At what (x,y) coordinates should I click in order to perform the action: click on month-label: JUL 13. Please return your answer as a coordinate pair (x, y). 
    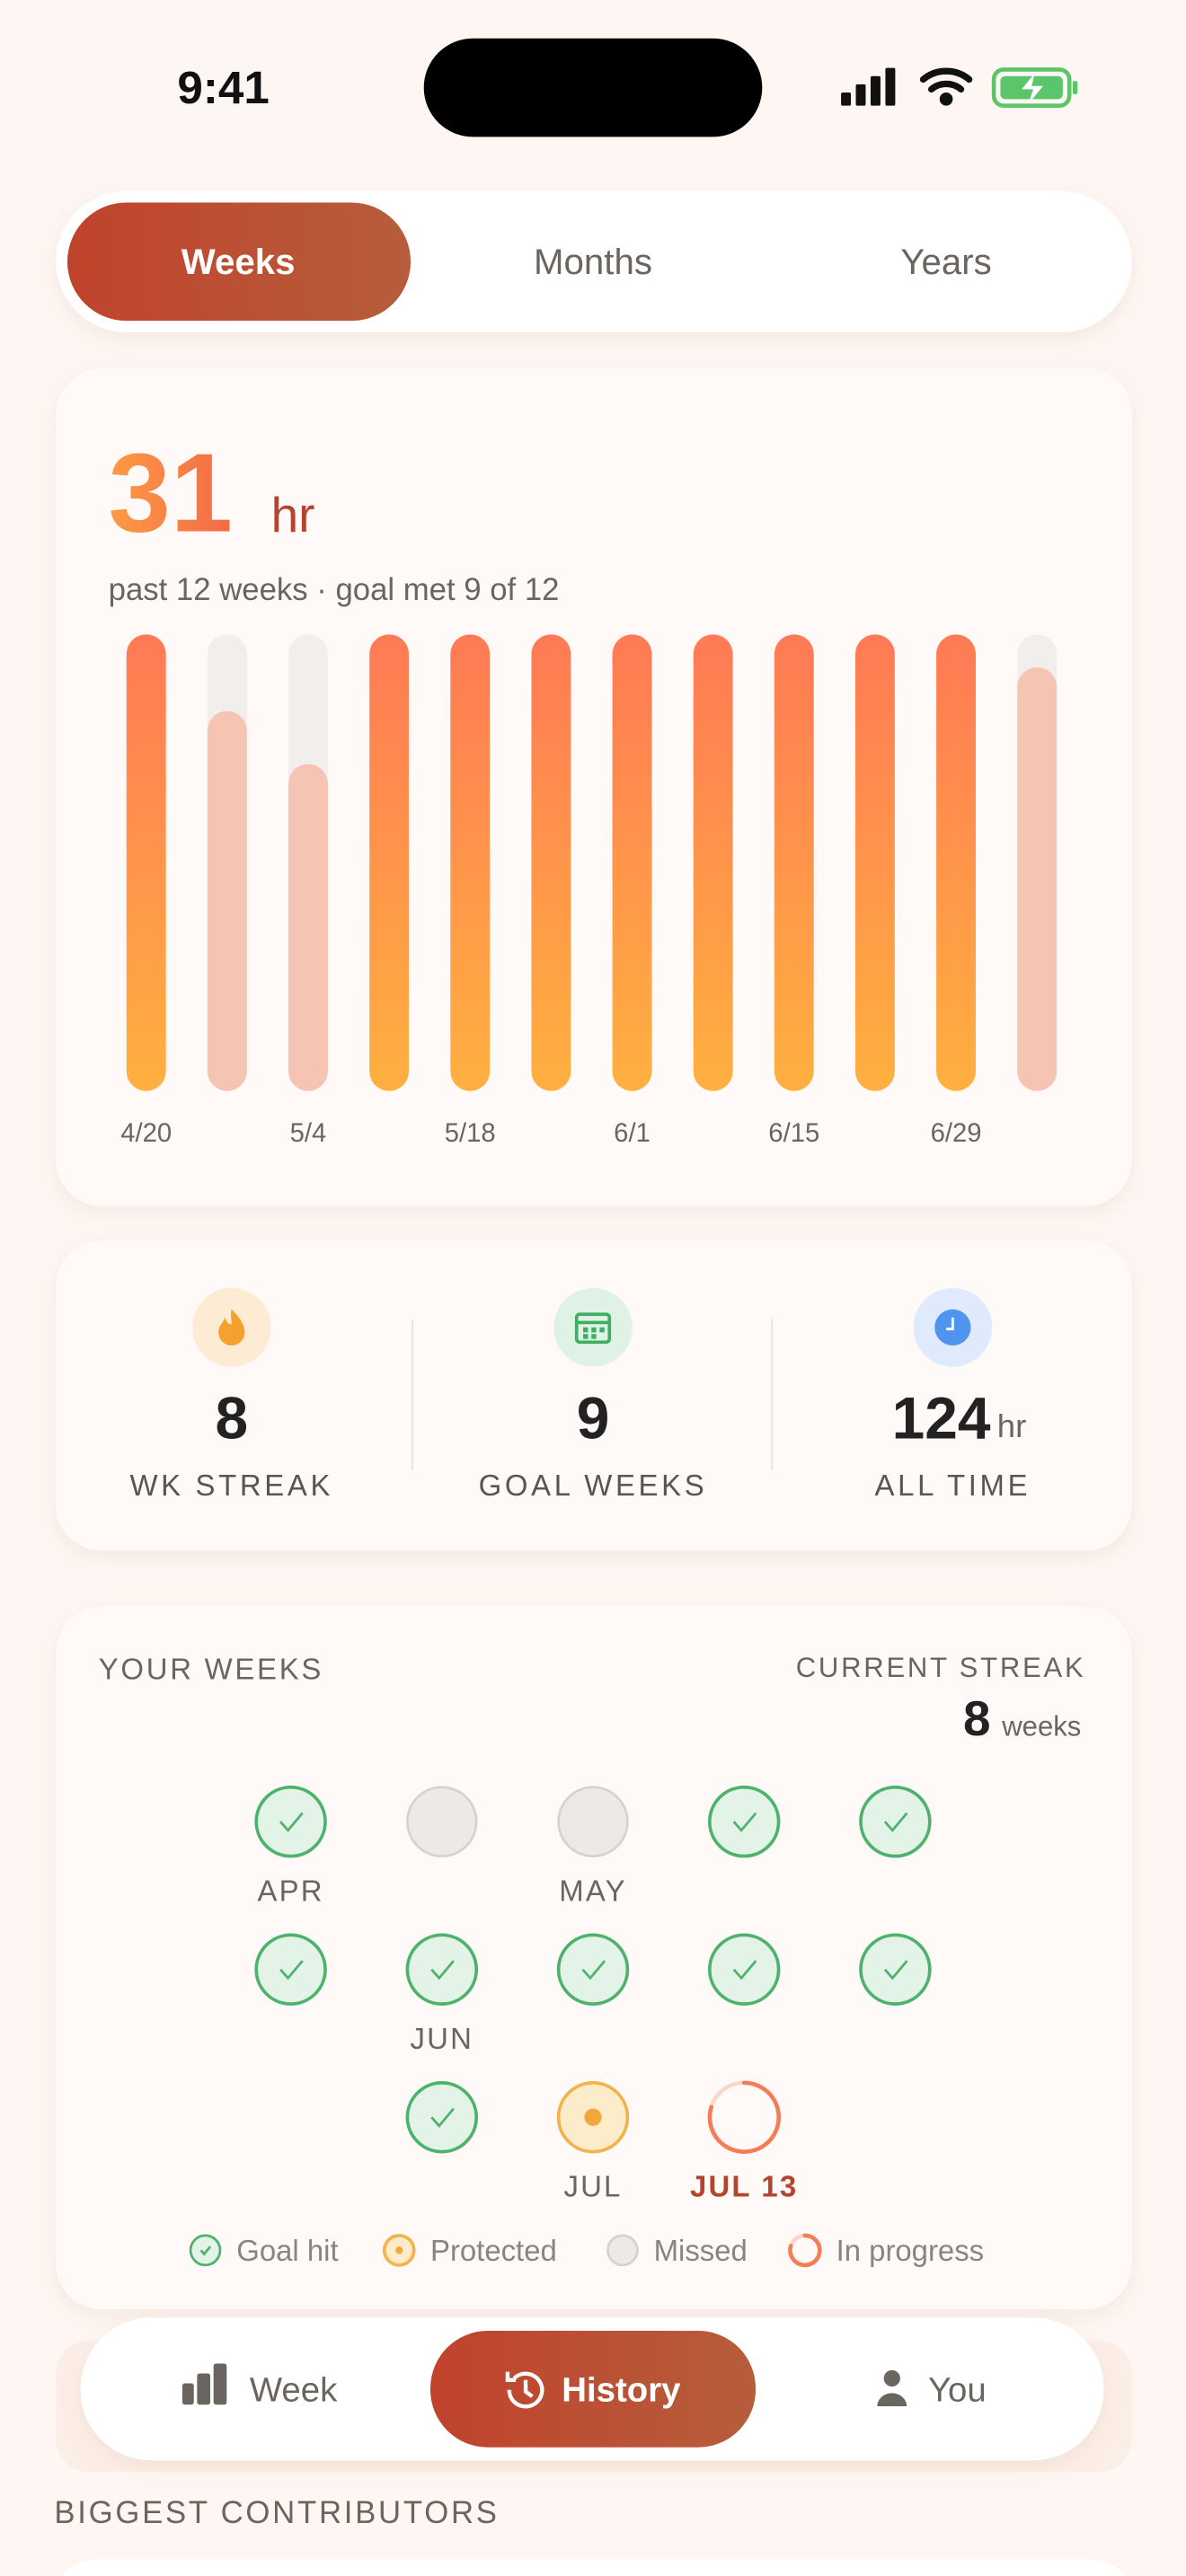
    Looking at the image, I should click on (744, 2186).